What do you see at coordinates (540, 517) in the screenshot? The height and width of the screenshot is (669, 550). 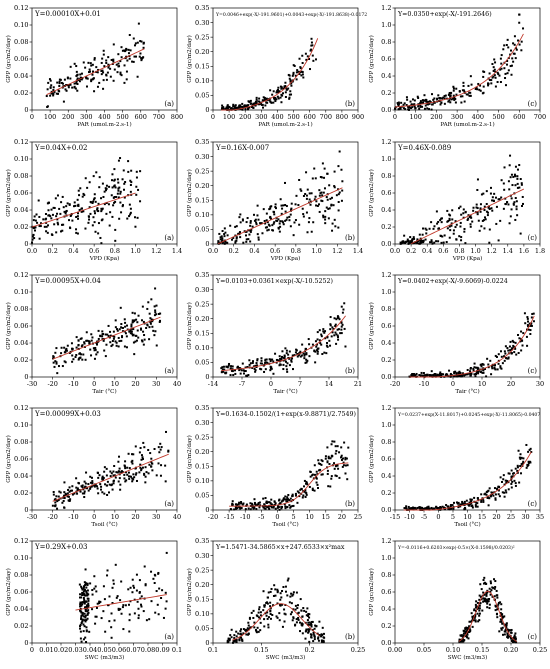 I see `x-tick-label: 35` at bounding box center [540, 517].